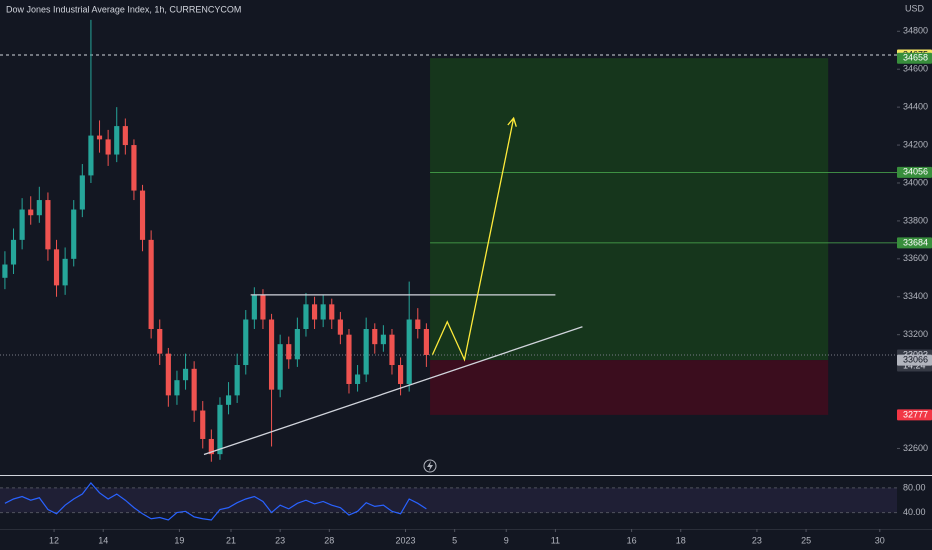 The image size is (932, 550). Describe the element at coordinates (454, 540) in the screenshot. I see `x-tick-label: 5` at that location.